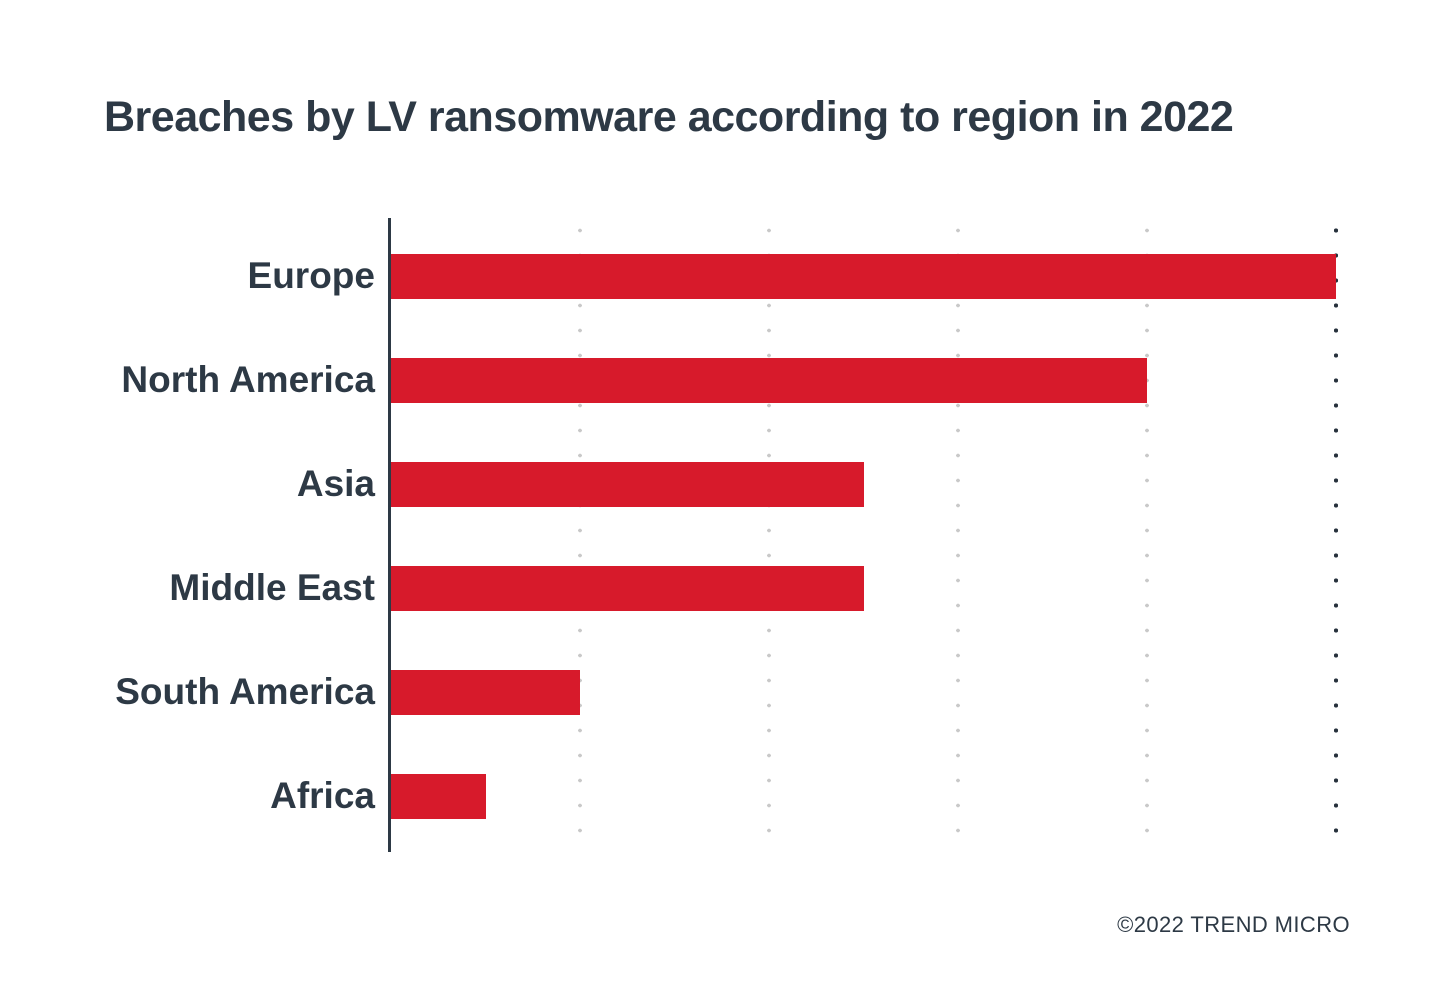  Describe the element at coordinates (1233, 924) in the screenshot. I see `copyright-text: ©2022 TREND MICRO` at that location.